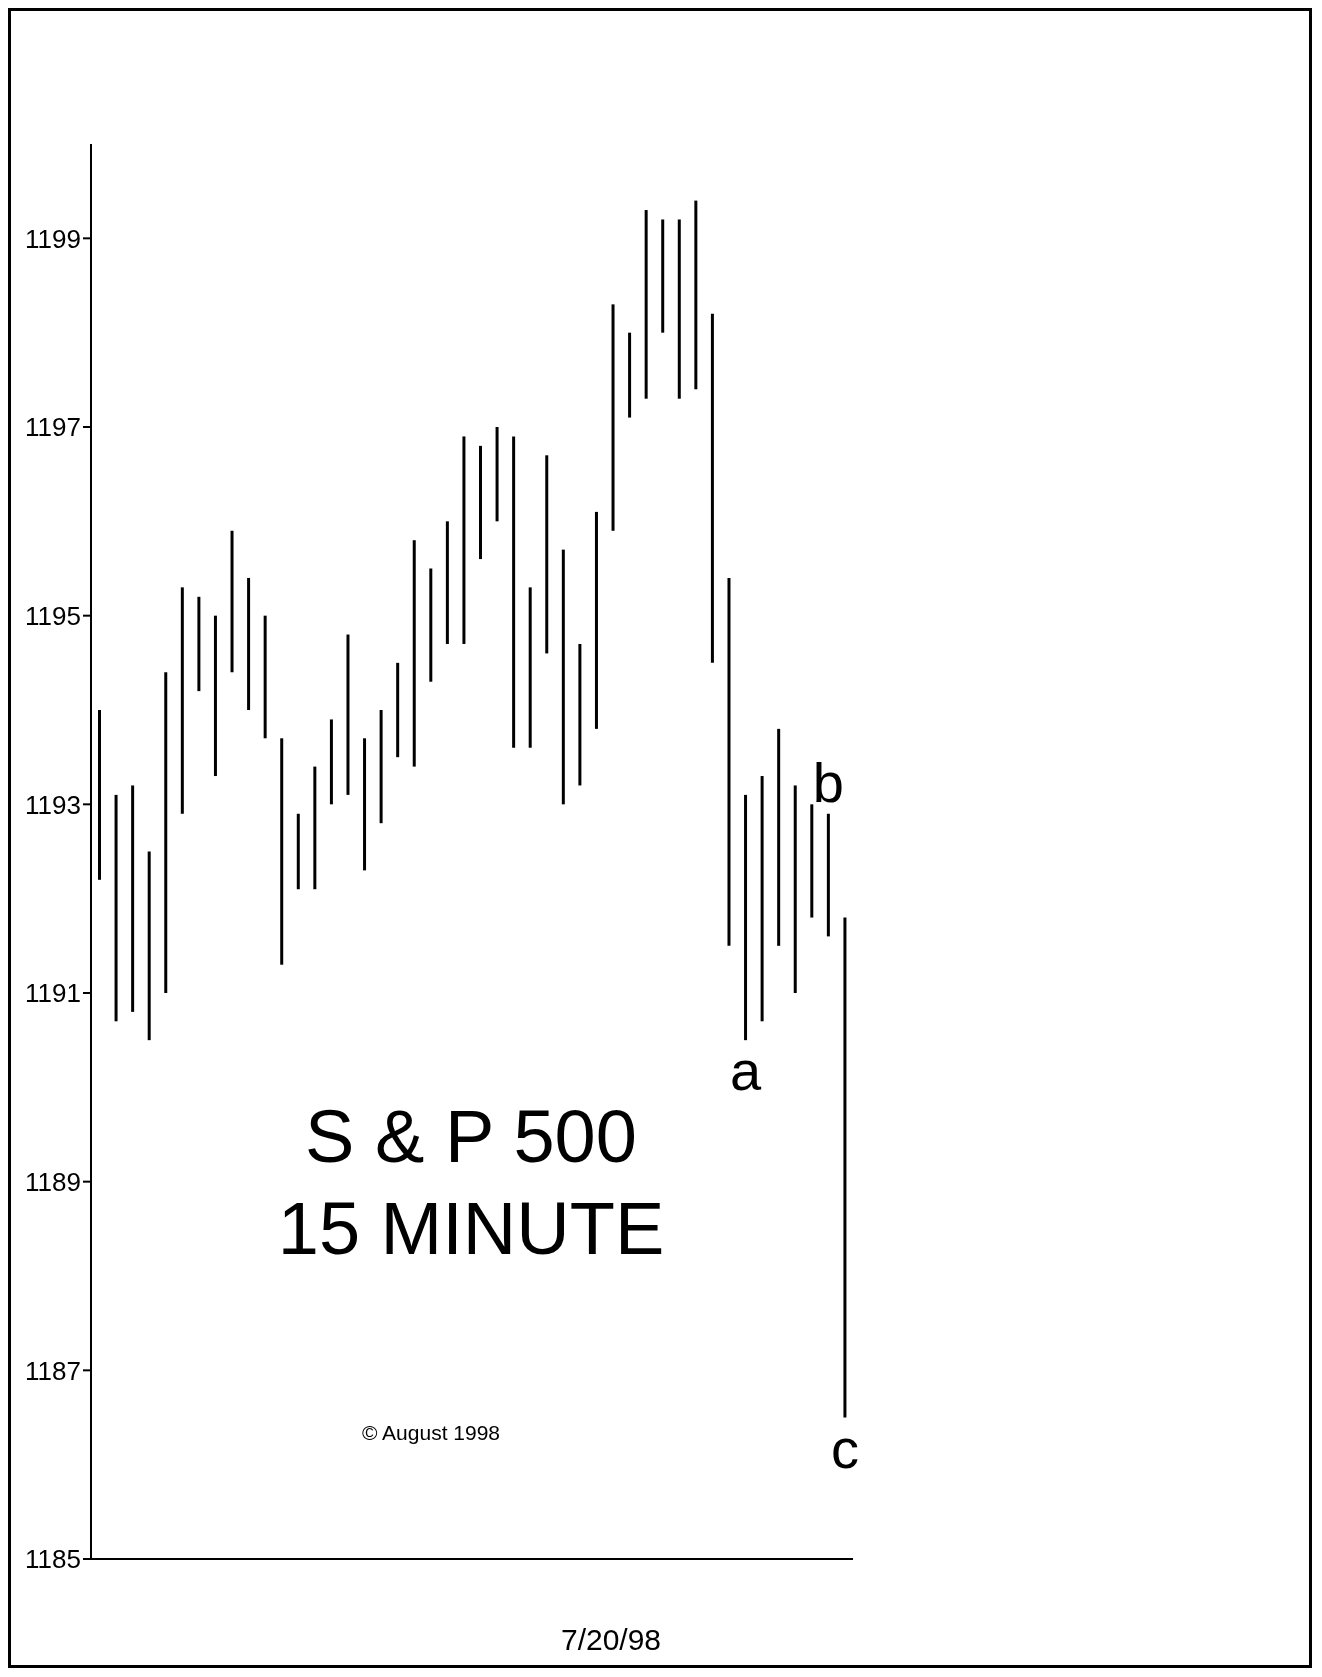 This screenshot has width=1322, height=1677. I want to click on y-tick-label: 1197, so click(53, 427).